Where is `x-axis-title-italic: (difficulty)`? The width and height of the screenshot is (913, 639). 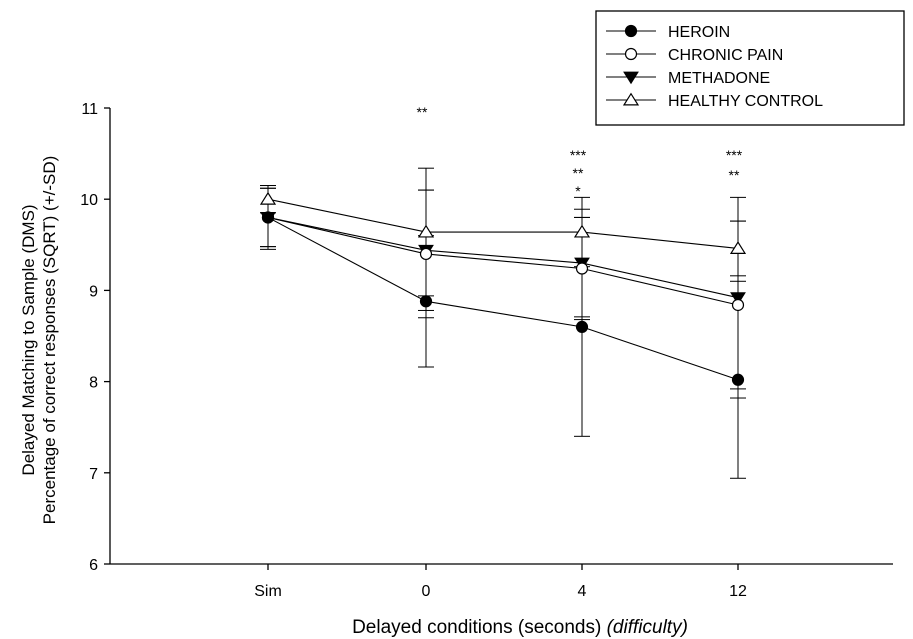 x-axis-title-italic: (difficulty) is located at coordinates (647, 627).